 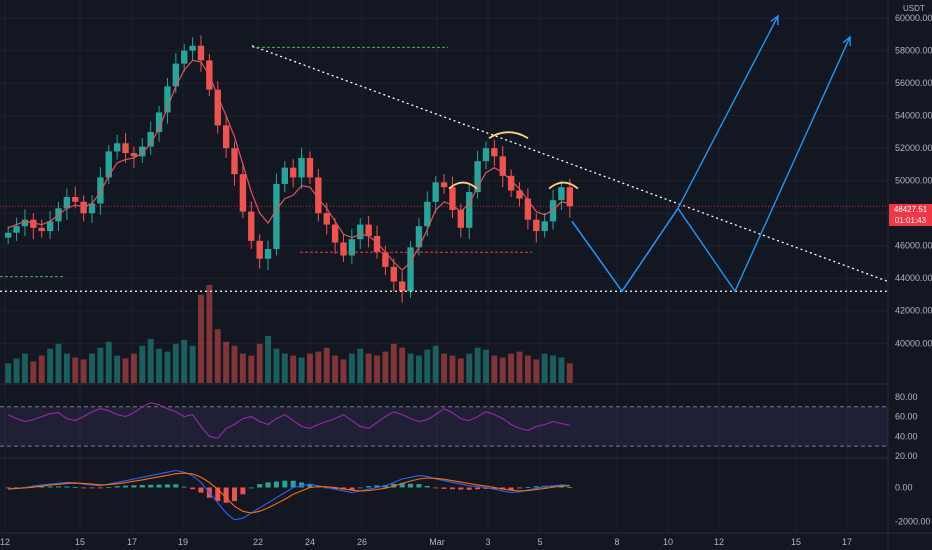 I want to click on time-axis: 12 15 17 19 22 24 26 Mar 3 5 8 10 12 15 17, so click(x=466, y=539).